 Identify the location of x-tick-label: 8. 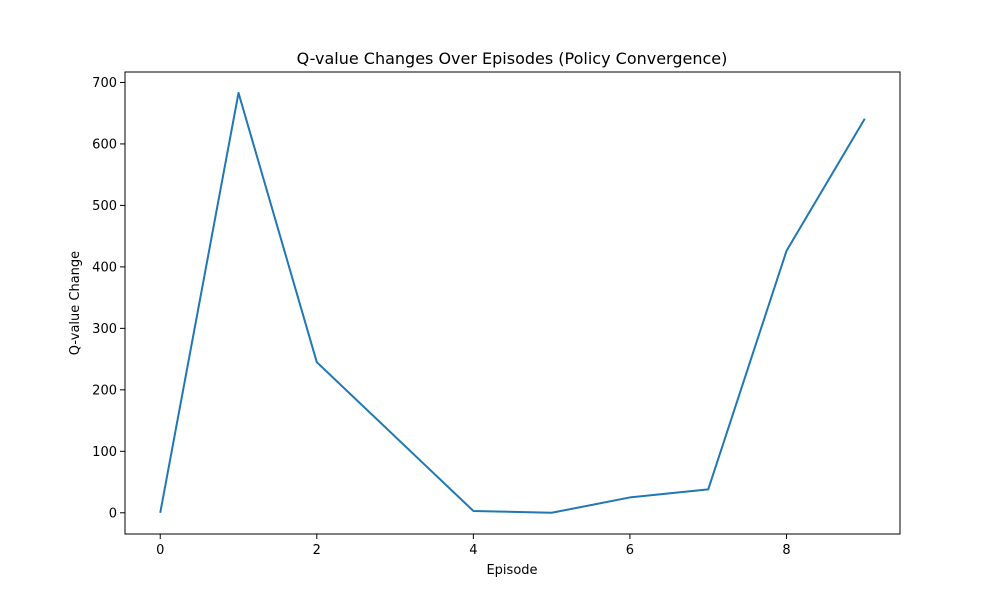
(786, 550).